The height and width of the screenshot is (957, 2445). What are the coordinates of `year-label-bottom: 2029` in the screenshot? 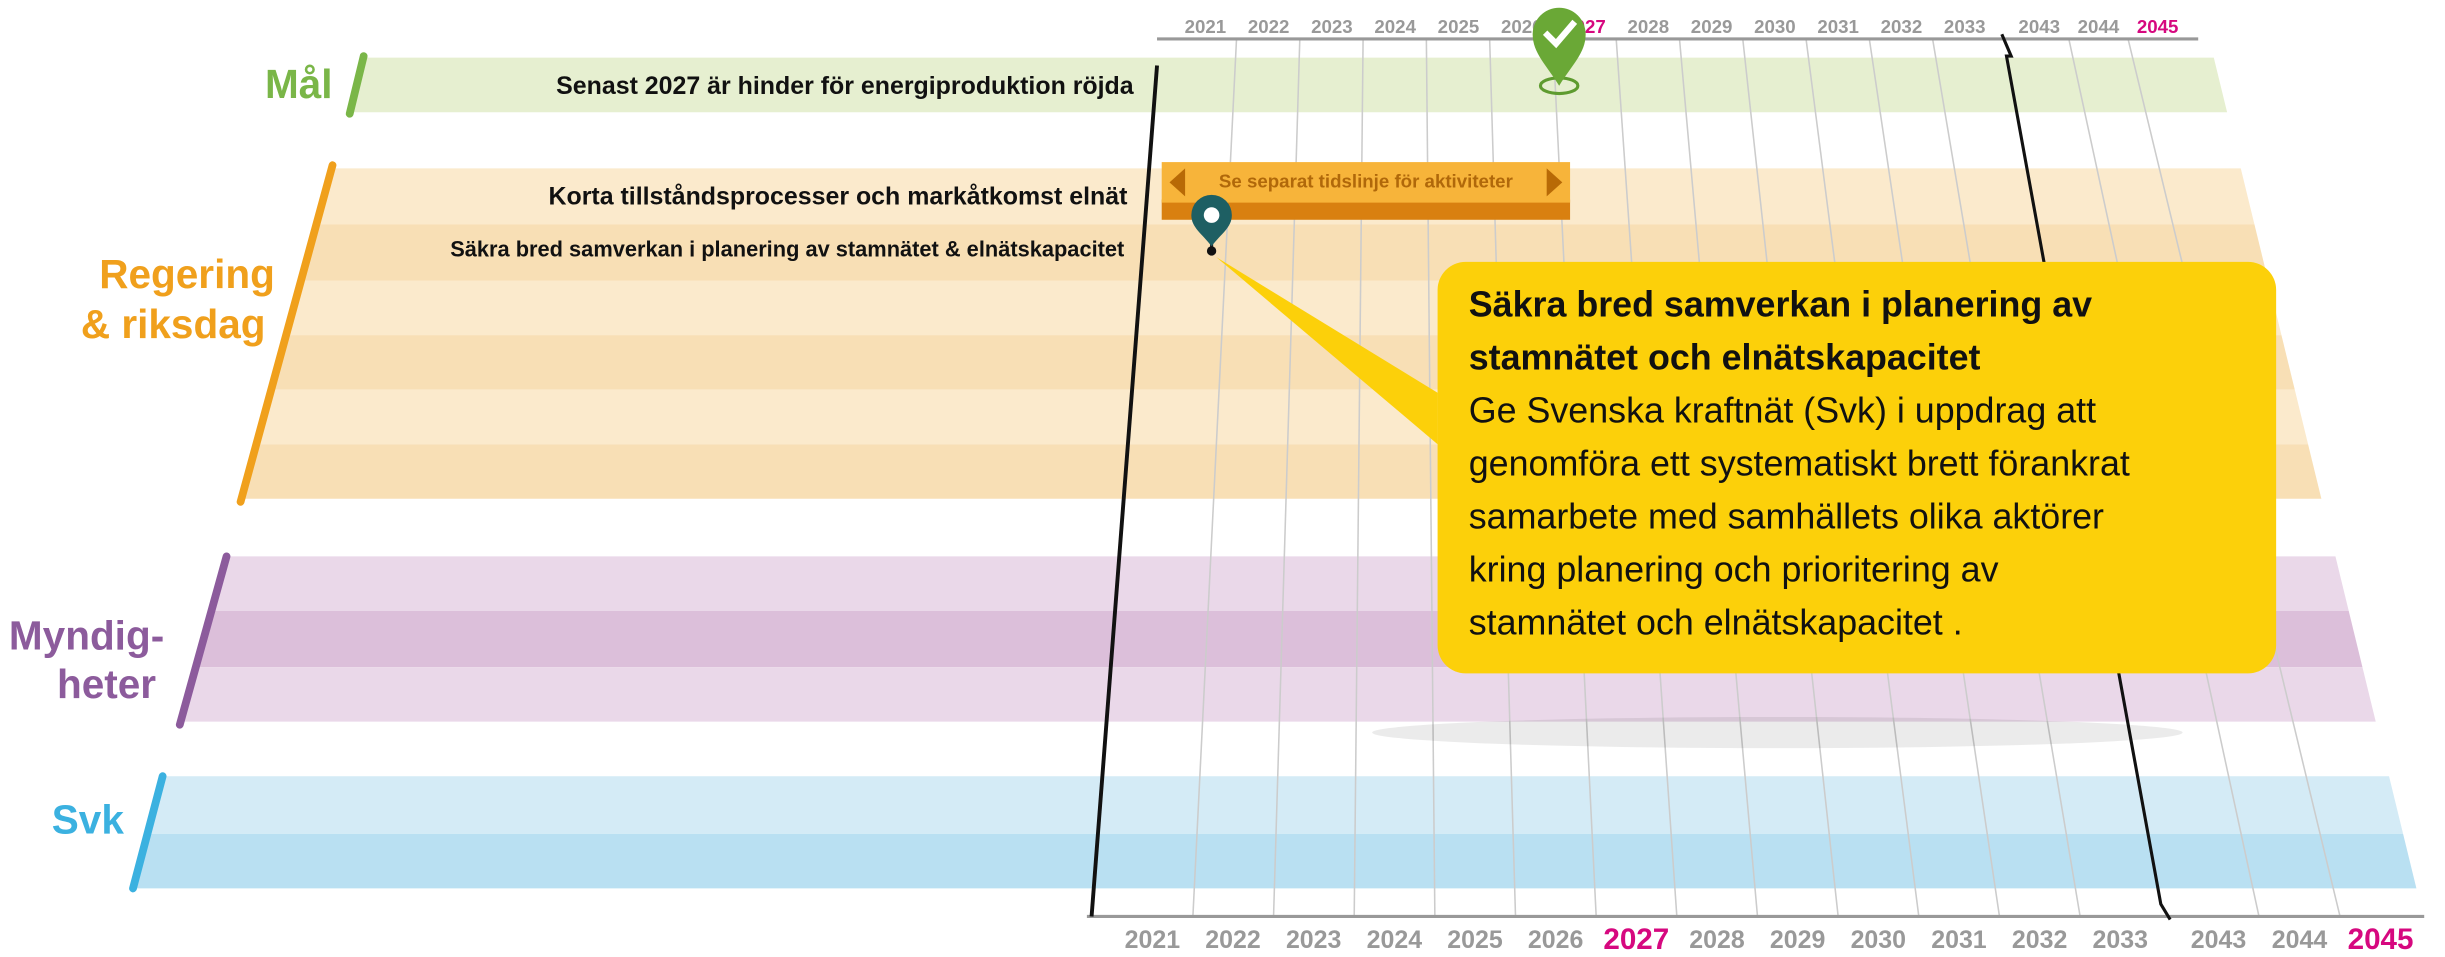 It's located at (1797, 940).